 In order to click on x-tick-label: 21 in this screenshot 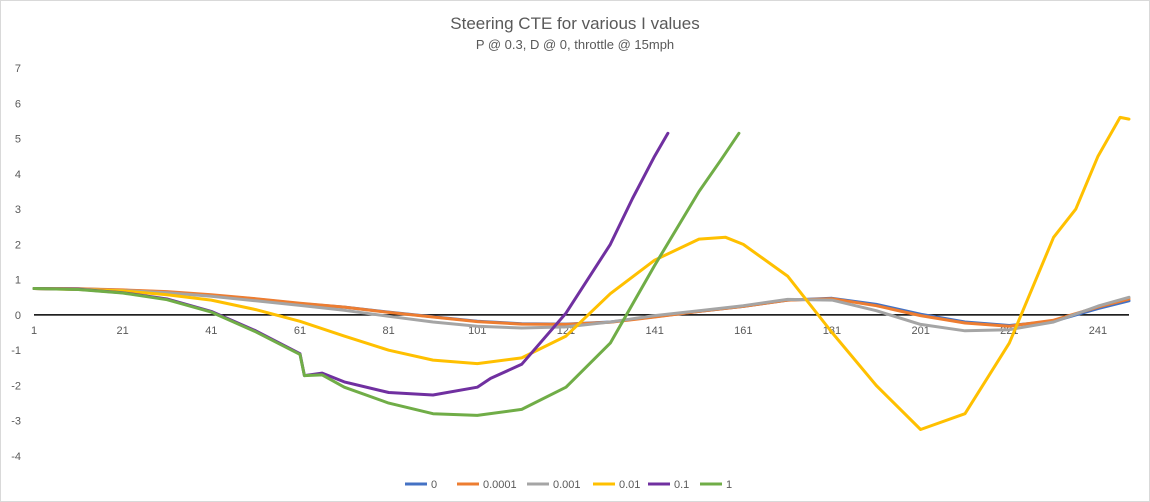, I will do `click(123, 331)`.